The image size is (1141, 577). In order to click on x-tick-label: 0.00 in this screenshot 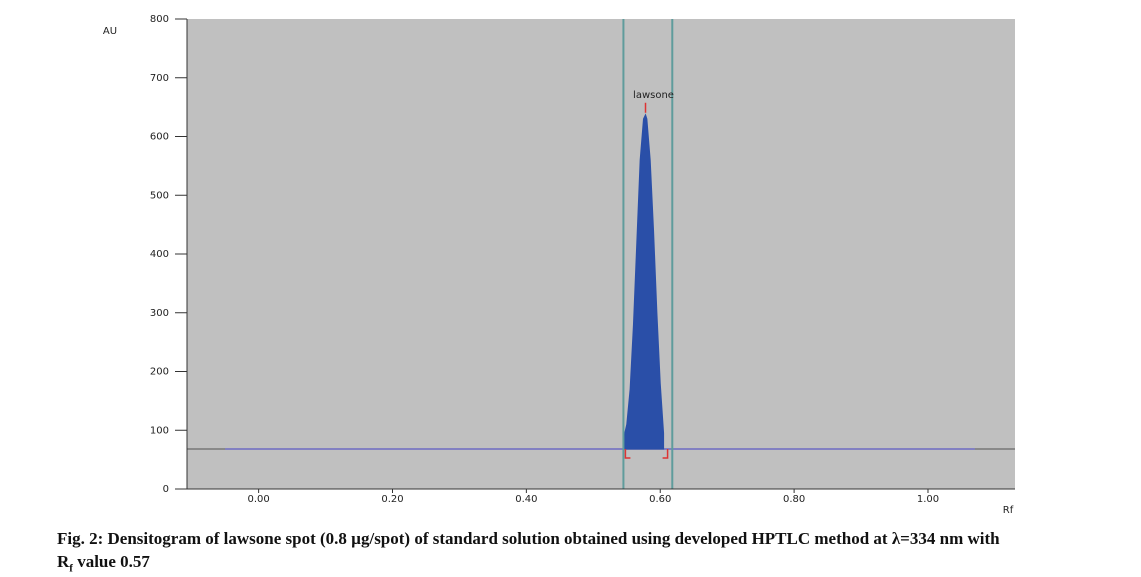, I will do `click(258, 499)`.